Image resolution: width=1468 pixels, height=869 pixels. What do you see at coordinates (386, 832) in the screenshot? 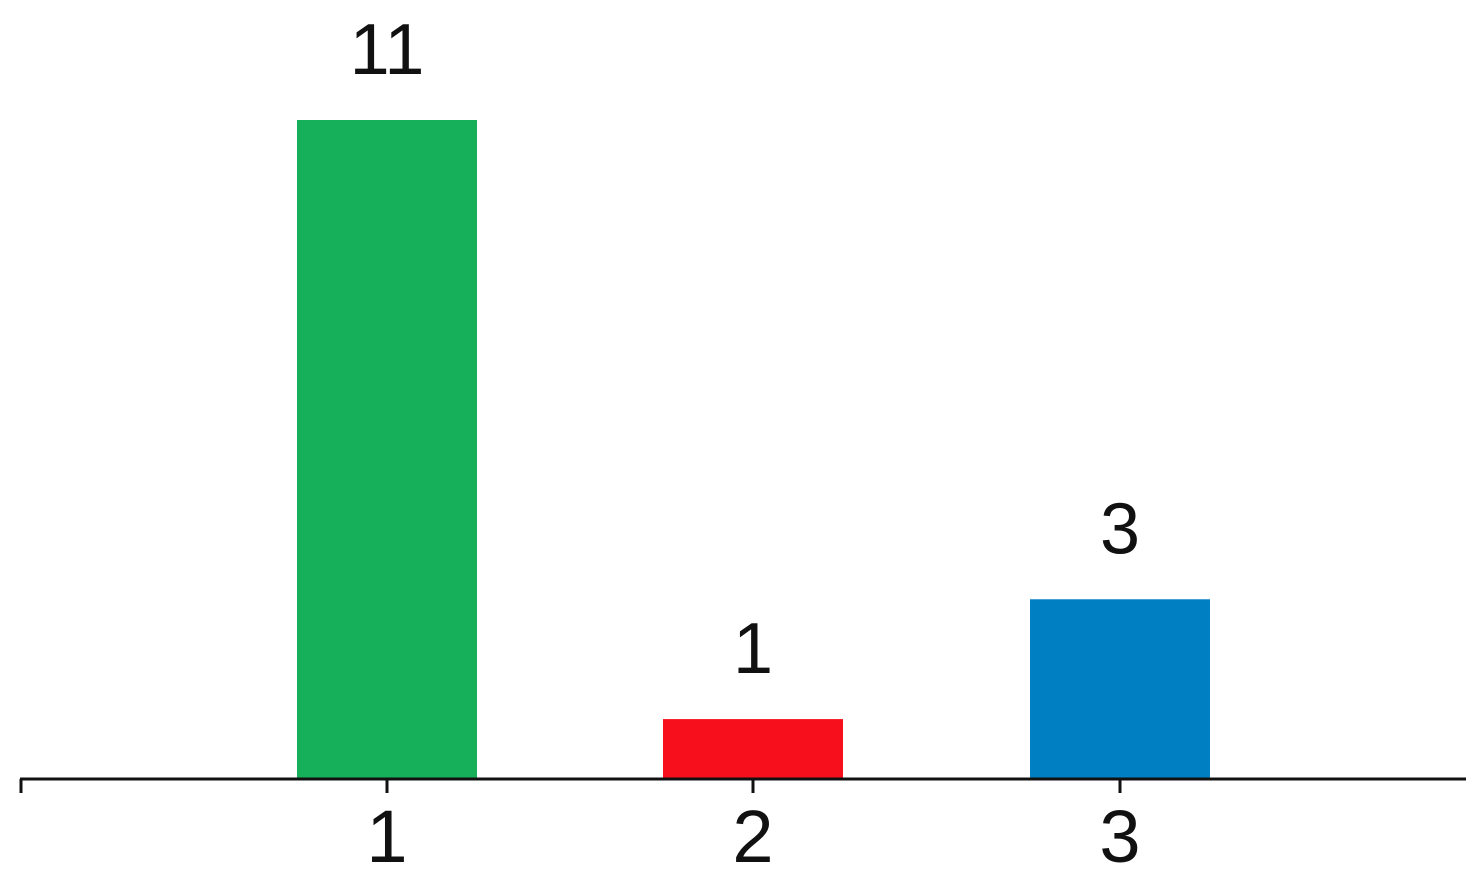
I see `x-tick-label-1: 1` at bounding box center [386, 832].